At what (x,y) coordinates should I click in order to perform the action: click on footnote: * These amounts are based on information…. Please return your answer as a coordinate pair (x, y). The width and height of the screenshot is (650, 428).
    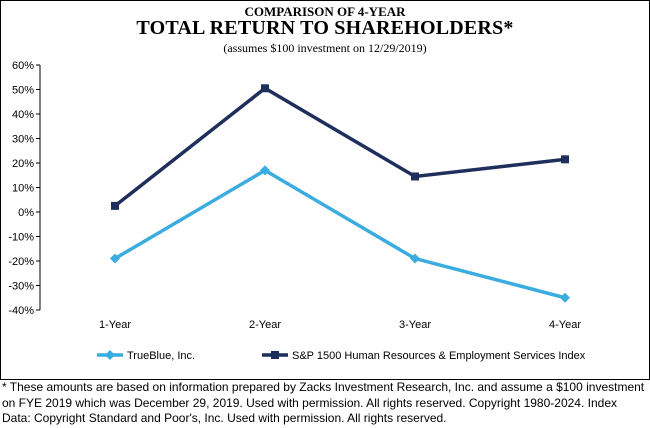
    Looking at the image, I should click on (323, 402).